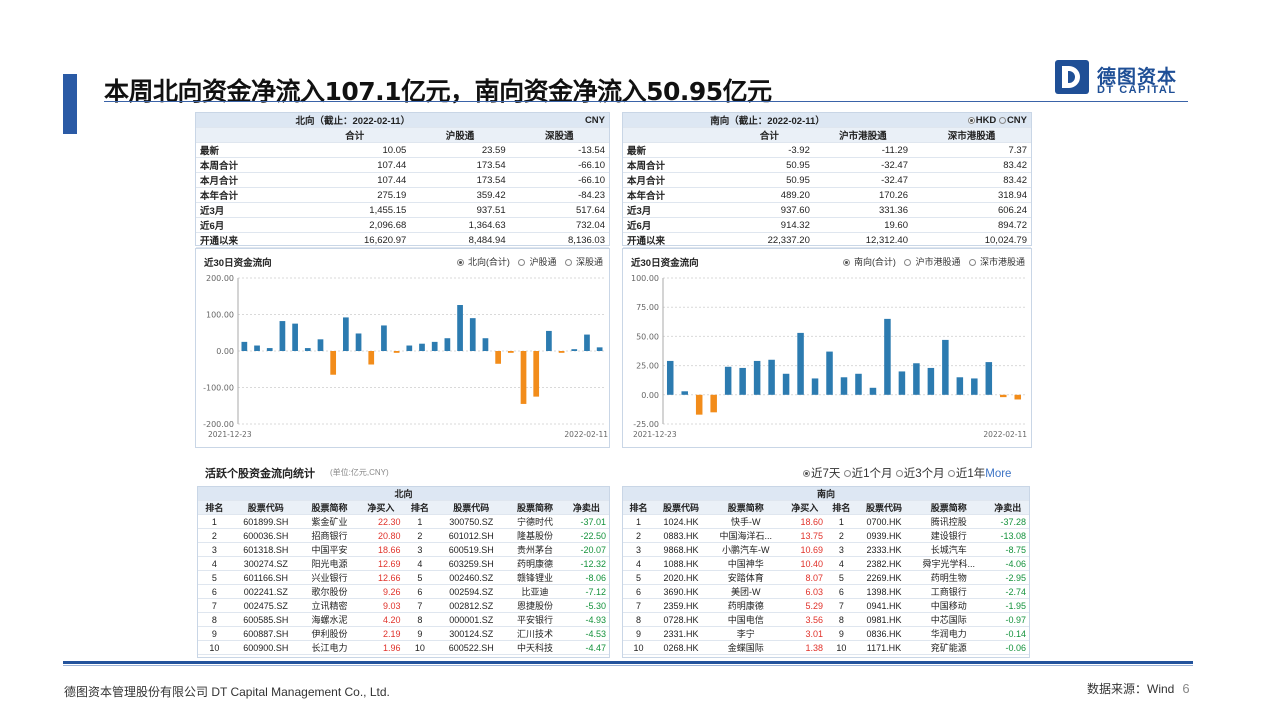 This screenshot has width=1280, height=720. Describe the element at coordinates (403, 620) in the screenshot. I see `table-row: 8 600585.SH 海螺水泥 4.20 8 000001.SZ 平安银行 -4.93` at that location.